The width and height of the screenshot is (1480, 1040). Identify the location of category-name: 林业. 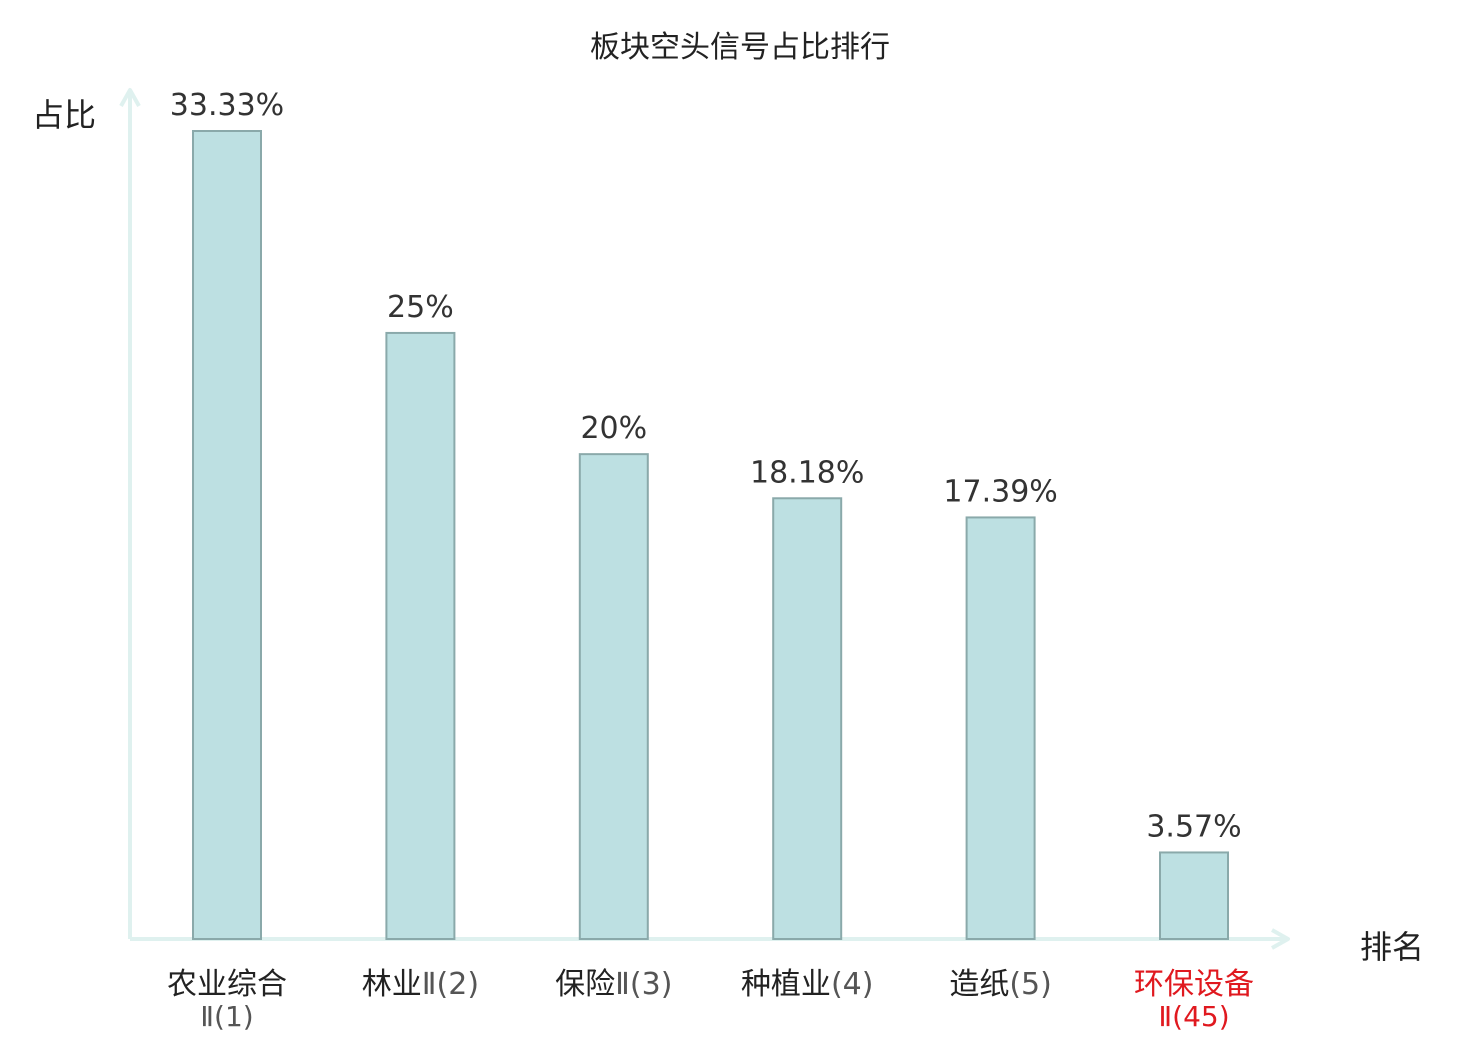
(392, 984).